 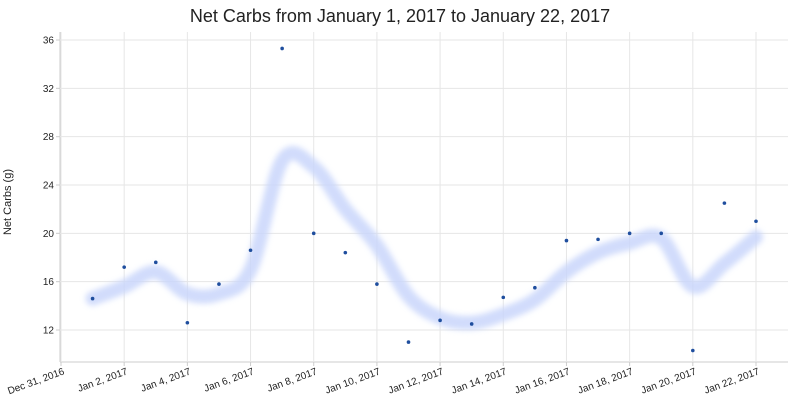 What do you see at coordinates (479, 381) in the screenshot?
I see `x-tick-label: Jan 14, 2017` at bounding box center [479, 381].